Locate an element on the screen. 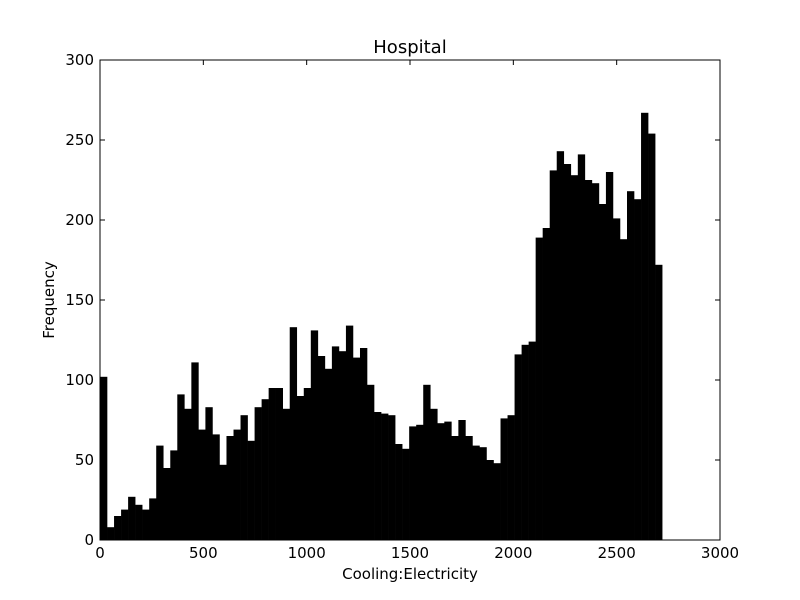 This screenshot has height=600, width=800. y-tick-label: 150 is located at coordinates (79, 300).